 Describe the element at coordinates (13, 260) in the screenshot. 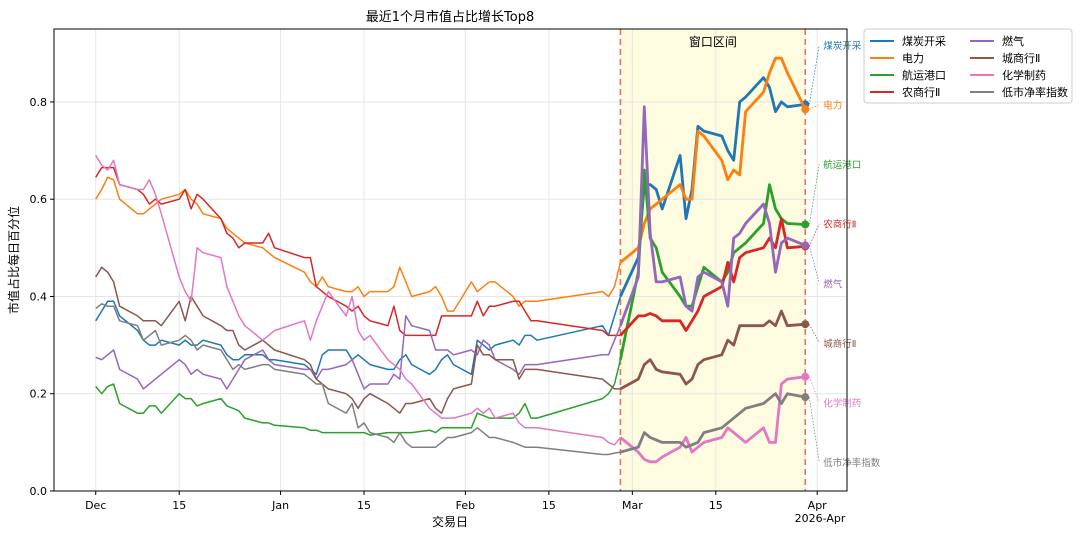

I see `y-axis-label: 市值占比每日百分位` at that location.